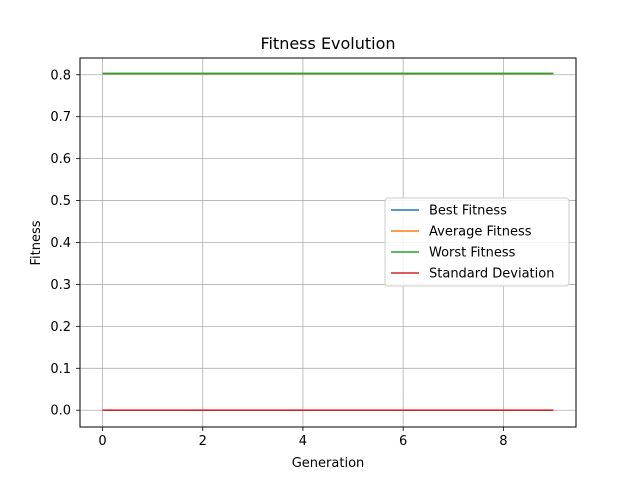 This screenshot has width=640, height=480. I want to click on y-tick-label: 0.7, so click(60, 117).